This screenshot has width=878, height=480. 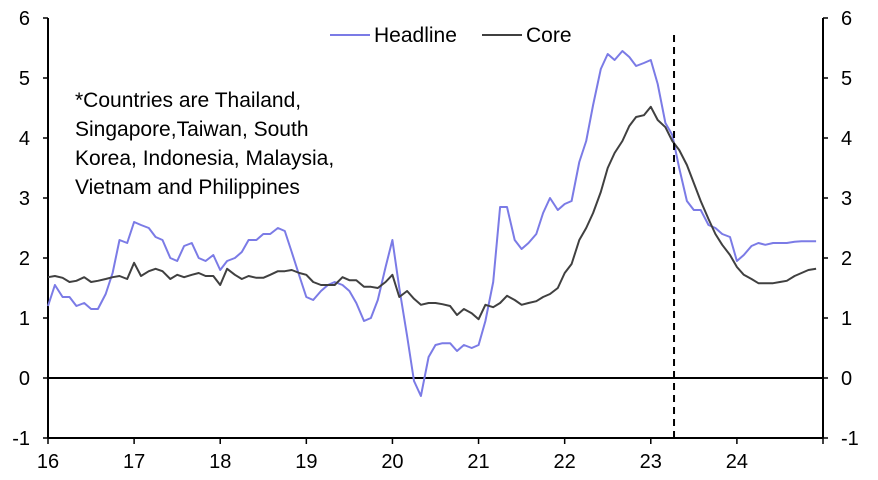 I want to click on x-tick-label: 23, so click(x=651, y=462).